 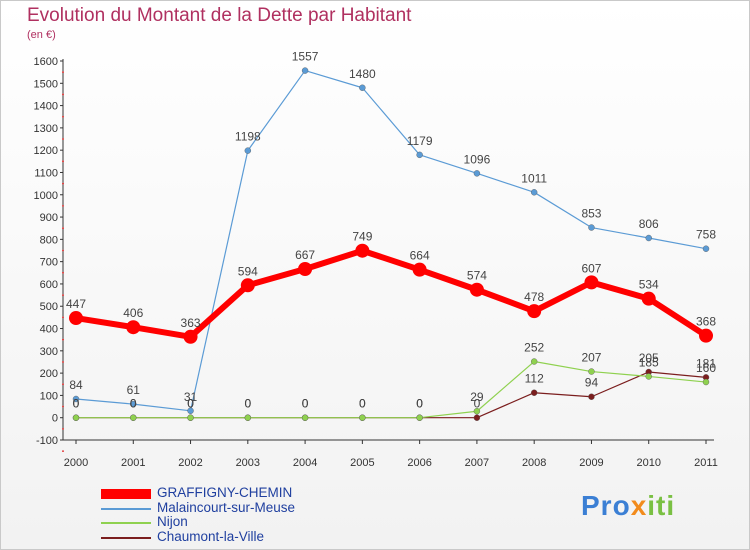 I want to click on data-label: 749, so click(x=362, y=237).